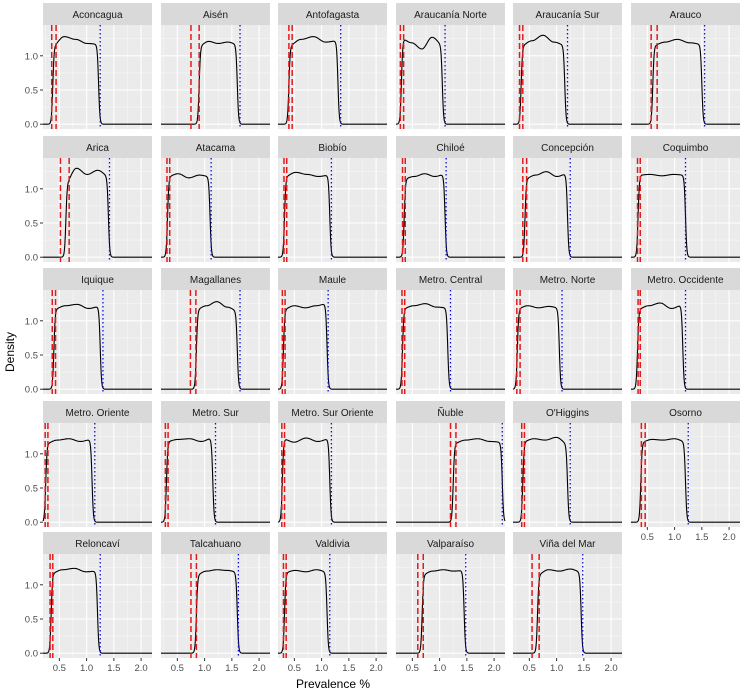 The width and height of the screenshot is (746, 694). I want to click on facet-title: Arica, so click(97, 148).